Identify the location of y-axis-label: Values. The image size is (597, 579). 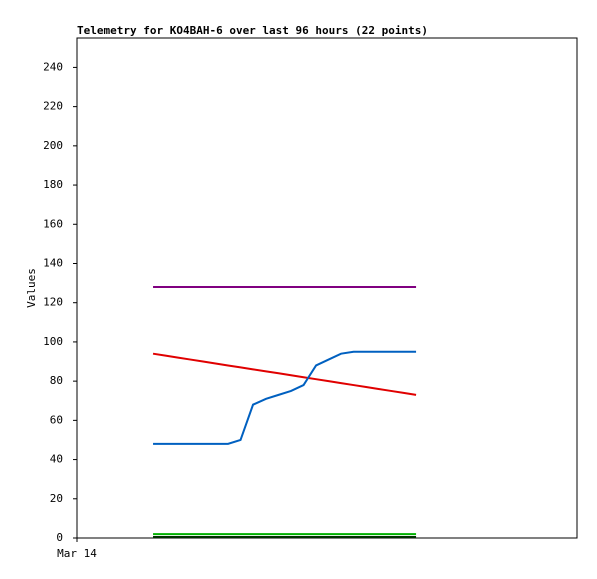
(31, 288).